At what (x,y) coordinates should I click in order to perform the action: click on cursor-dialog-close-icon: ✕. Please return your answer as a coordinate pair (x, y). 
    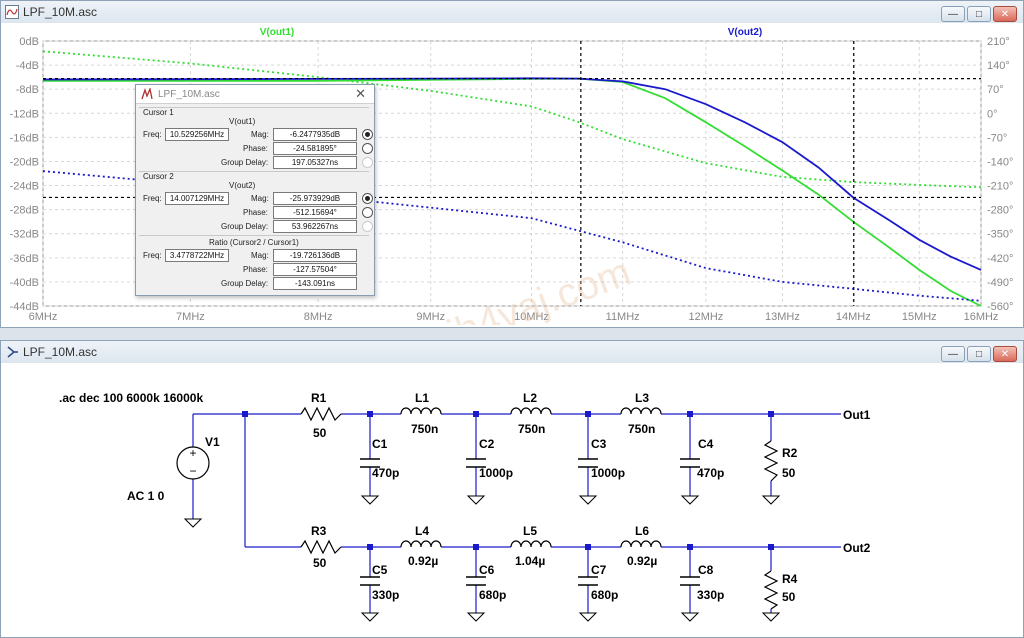
    Looking at the image, I should click on (360, 93).